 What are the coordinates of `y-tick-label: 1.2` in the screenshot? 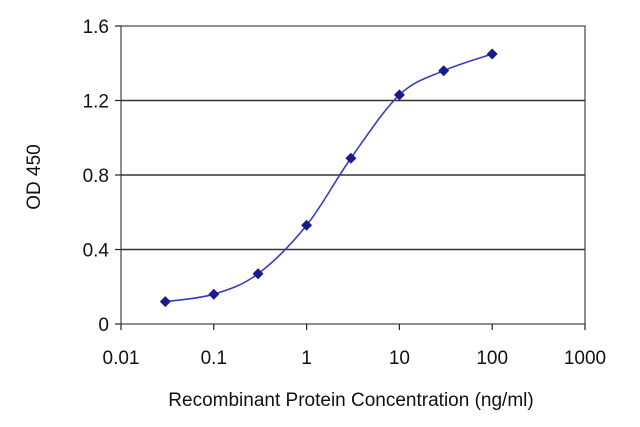 It's located at (96, 102).